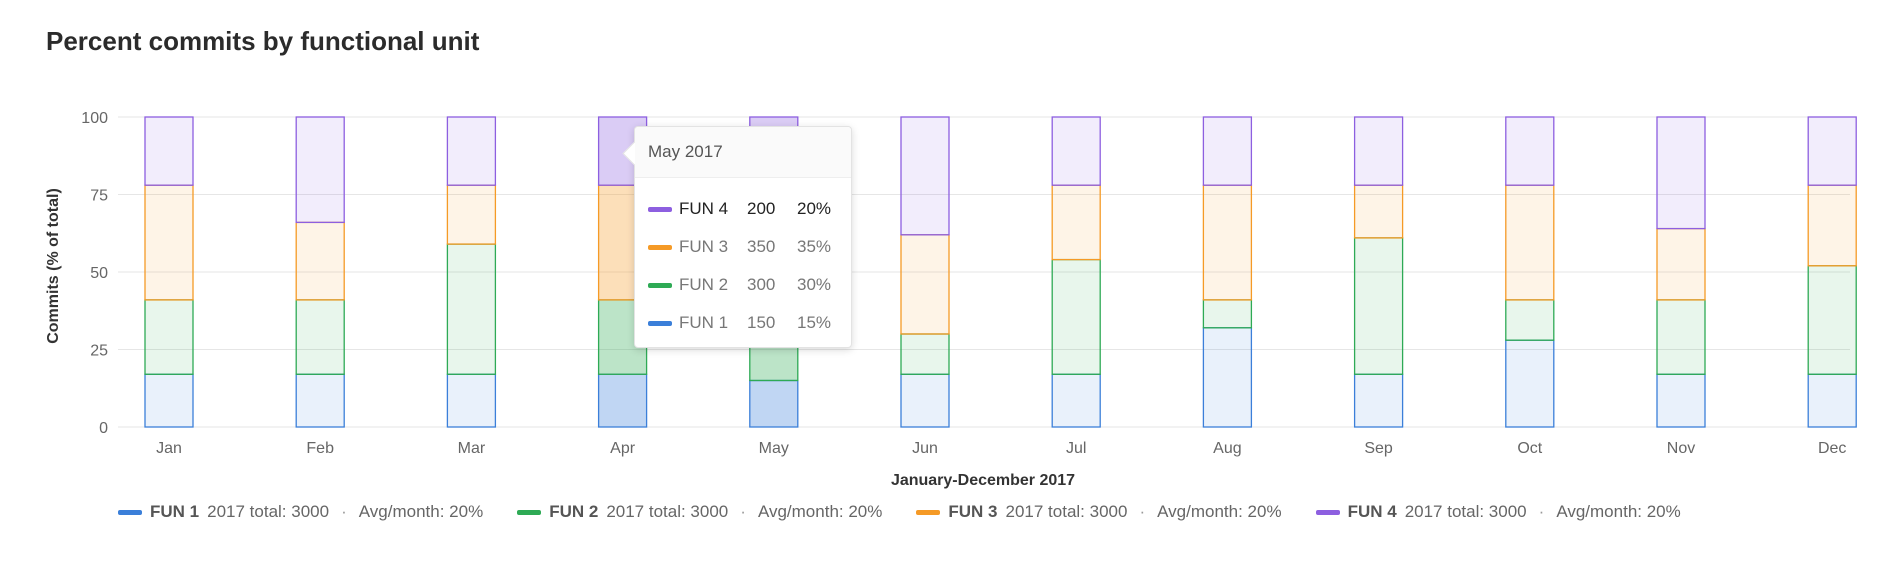 Image resolution: width=1899 pixels, height=572 pixels. Describe the element at coordinates (743, 285) in the screenshot. I see `tooltip-row: FUN 2 300 30%` at that location.